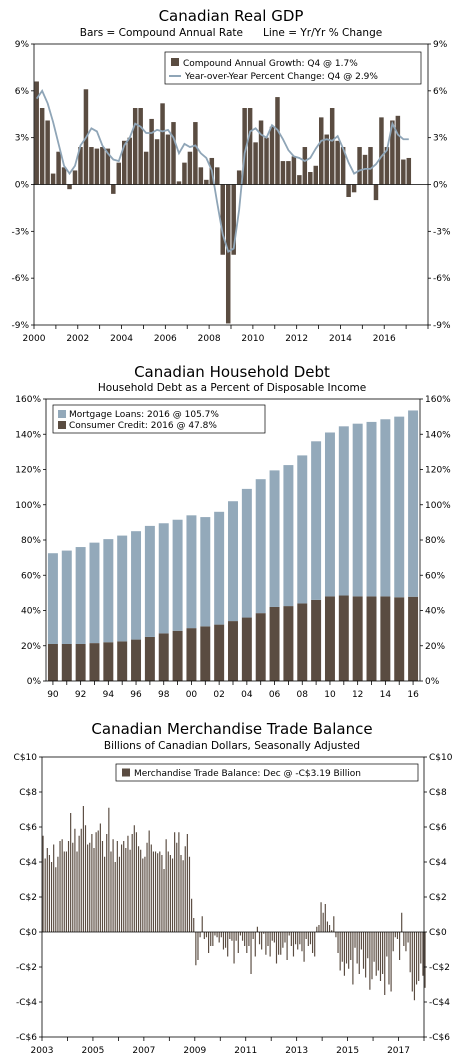  Describe the element at coordinates (275, 695) in the screenshot. I see `debt-xtick-label: 06` at that location.